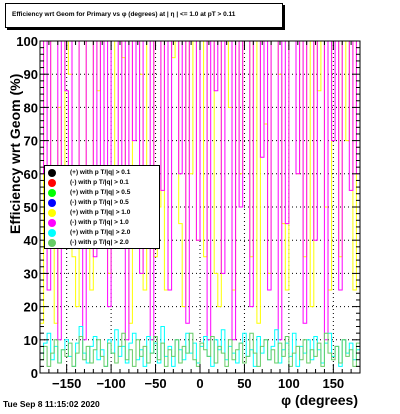 This screenshot has width=400, height=414. I want to click on y-tick-label: 40, so click(31, 240).